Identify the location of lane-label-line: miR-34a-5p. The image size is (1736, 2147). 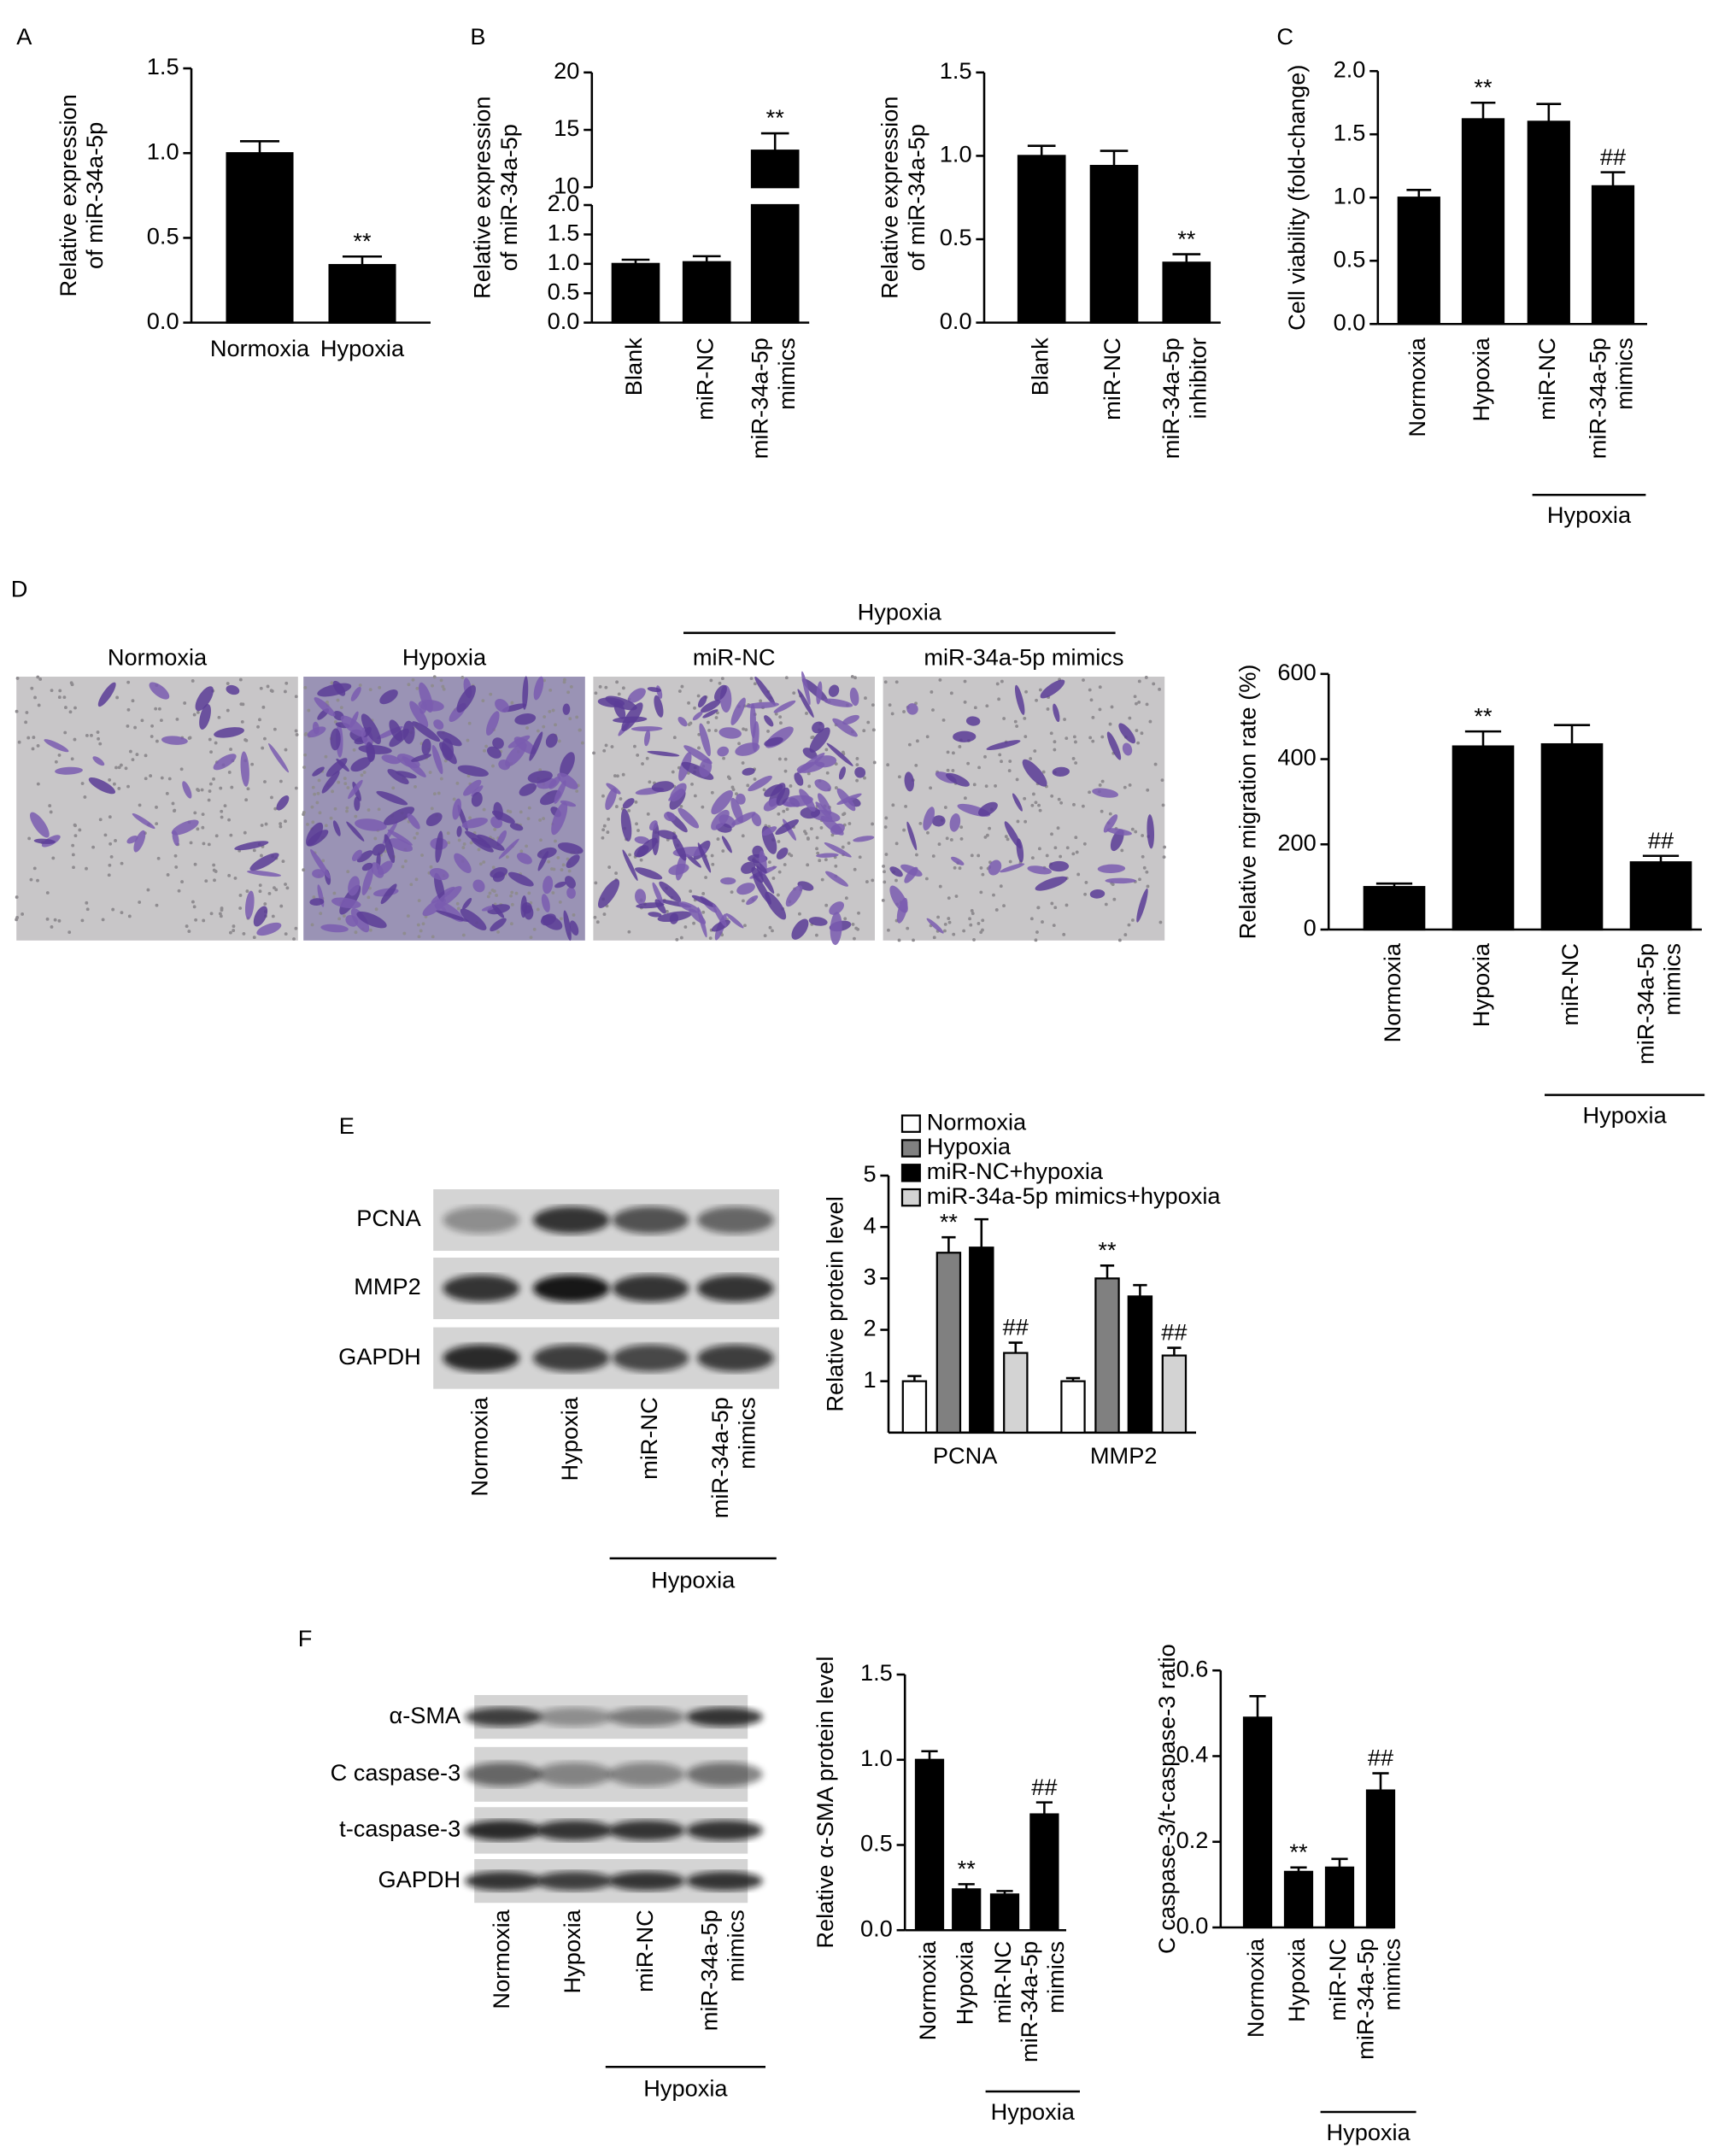
(720, 1458).